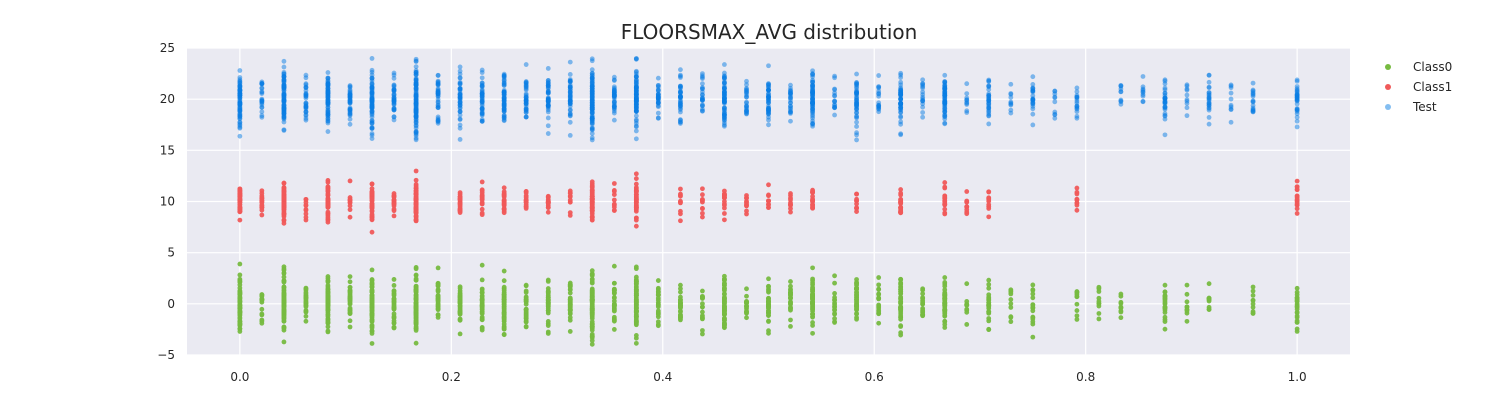 Image resolution: width=1500 pixels, height=400 pixels. Describe the element at coordinates (1297, 377) in the screenshot. I see `x-tick-label: 1.0` at that location.